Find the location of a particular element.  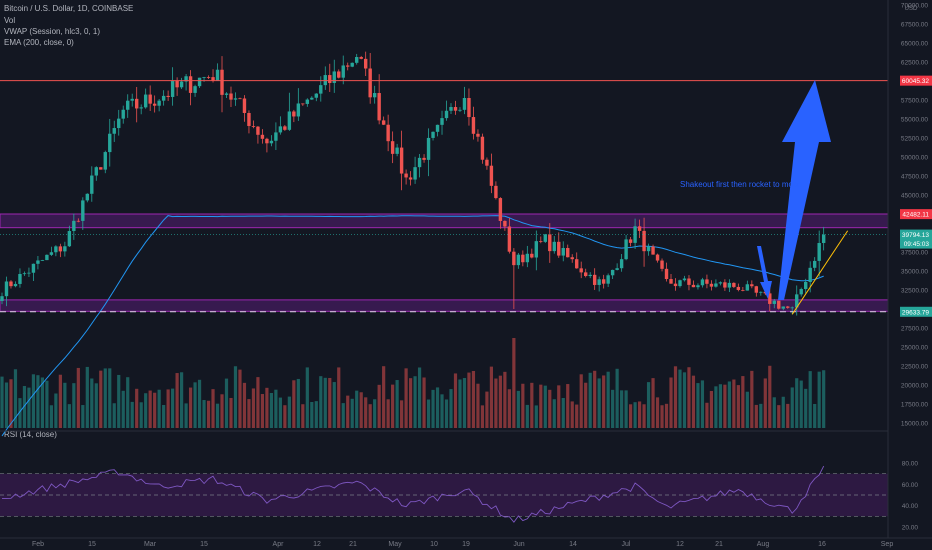

indicator-label-ema: EMA (200, close, 0) is located at coordinates (39, 42).